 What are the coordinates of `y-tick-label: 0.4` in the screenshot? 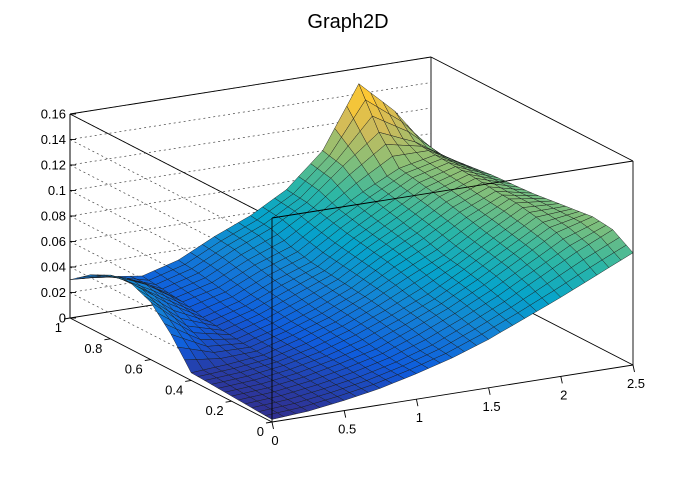 It's located at (174, 389).